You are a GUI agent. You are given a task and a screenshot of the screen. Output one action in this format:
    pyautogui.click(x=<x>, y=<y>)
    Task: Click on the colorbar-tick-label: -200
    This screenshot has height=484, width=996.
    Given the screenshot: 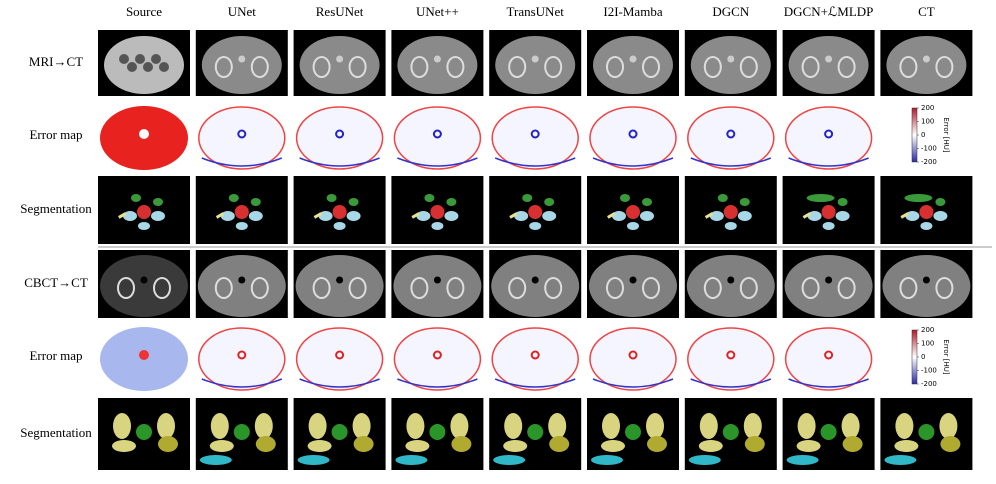 What is the action you would take?
    pyautogui.click(x=929, y=162)
    